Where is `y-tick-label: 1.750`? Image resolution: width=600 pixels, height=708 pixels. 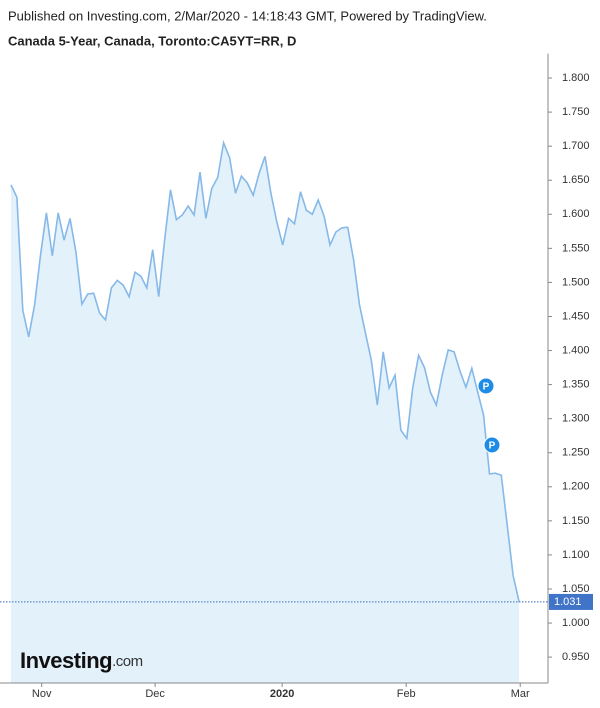
y-tick-label: 1.750 is located at coordinates (576, 112).